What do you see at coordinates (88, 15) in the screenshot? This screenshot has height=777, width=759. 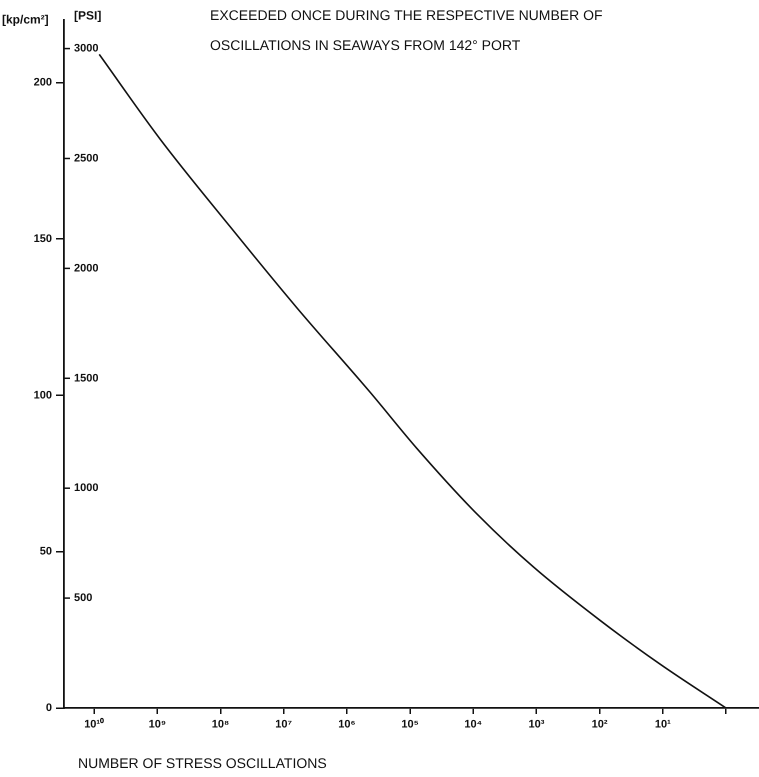 I see `y2-axis-title: [PSI]` at bounding box center [88, 15].